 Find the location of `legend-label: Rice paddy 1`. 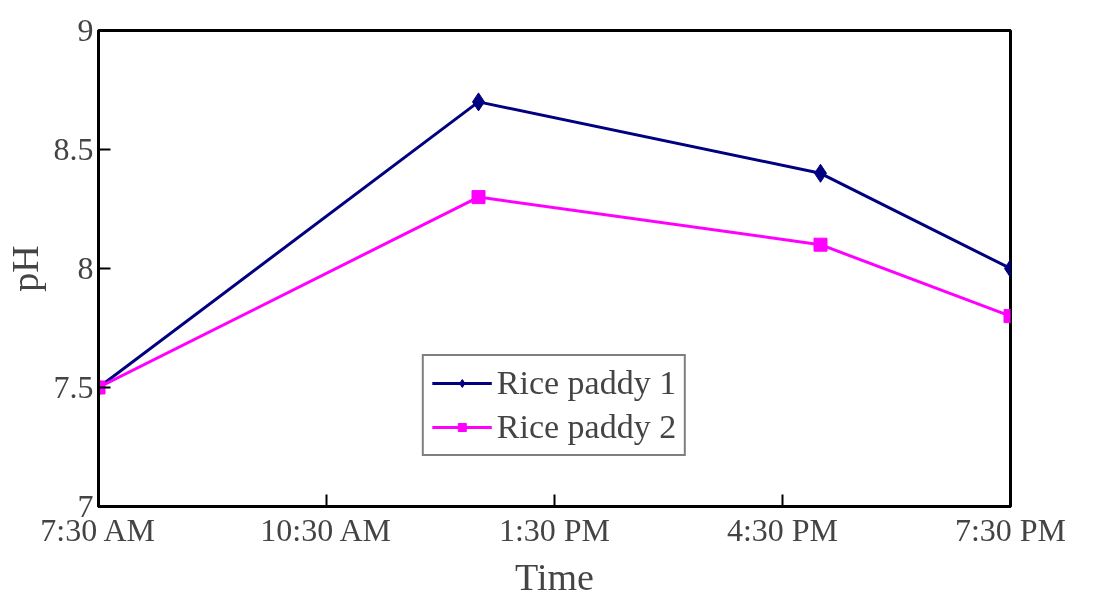

legend-label: Rice paddy 1 is located at coordinates (586, 383).